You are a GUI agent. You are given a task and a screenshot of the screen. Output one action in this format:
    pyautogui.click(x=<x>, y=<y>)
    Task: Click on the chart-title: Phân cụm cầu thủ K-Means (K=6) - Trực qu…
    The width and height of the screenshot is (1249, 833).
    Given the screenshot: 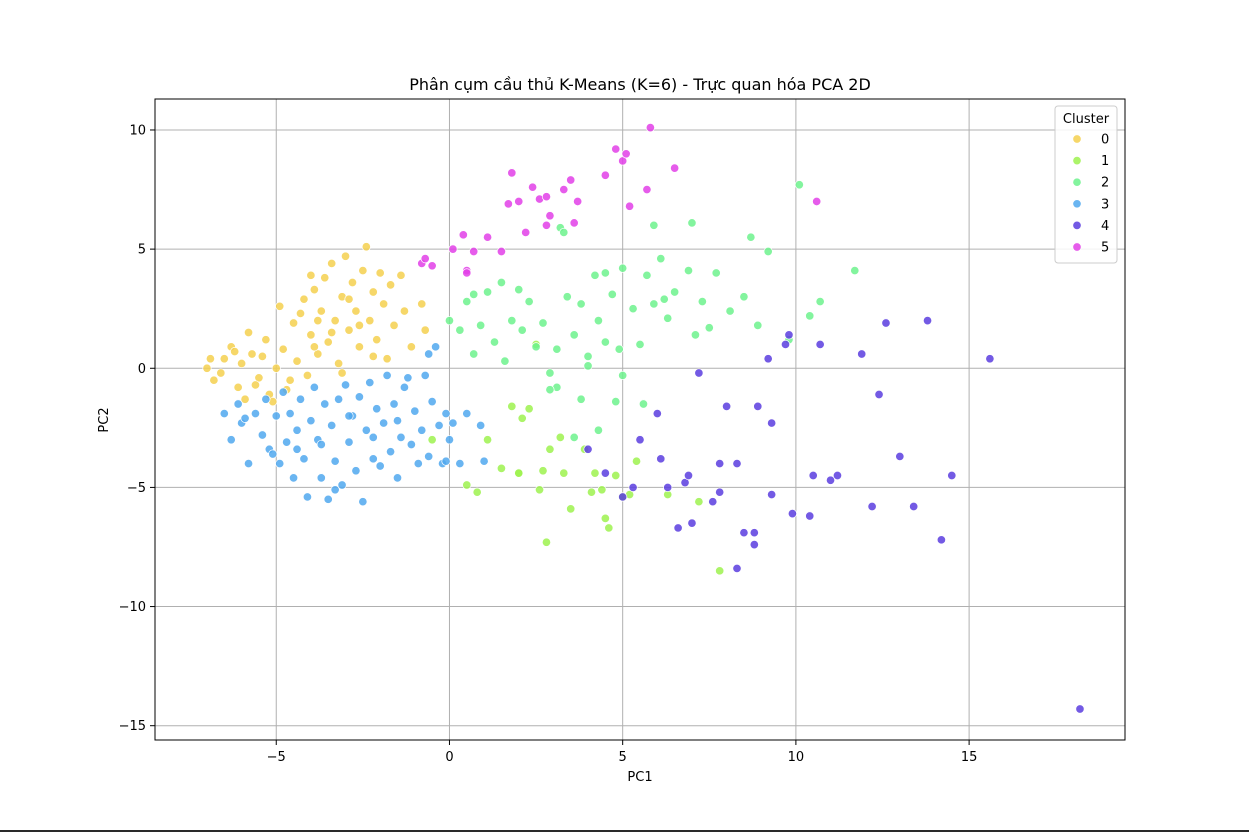 What is the action you would take?
    pyautogui.click(x=640, y=84)
    